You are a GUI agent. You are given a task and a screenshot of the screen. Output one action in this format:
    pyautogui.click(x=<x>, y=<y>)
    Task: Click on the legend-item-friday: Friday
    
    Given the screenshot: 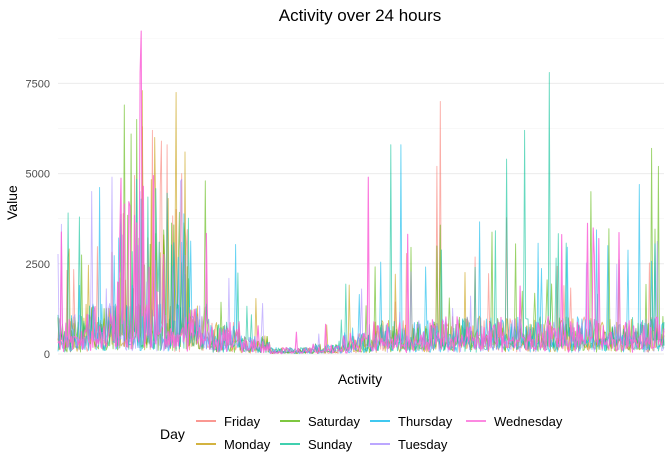 What is the action you would take?
    pyautogui.click(x=228, y=421)
    